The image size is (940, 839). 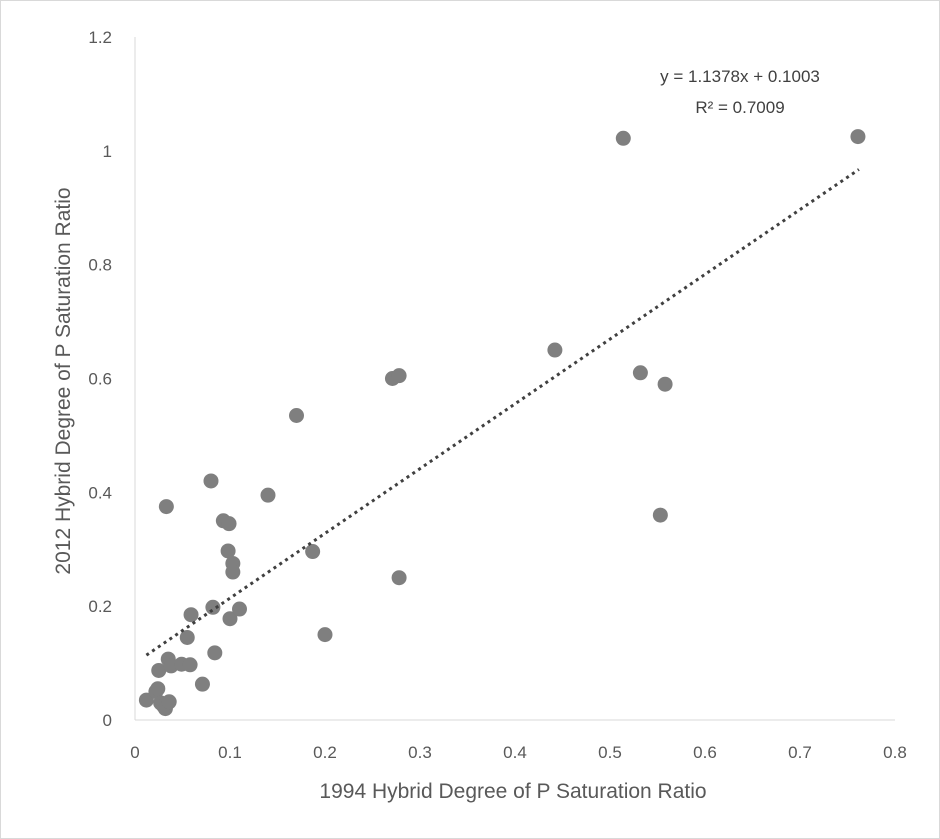 I want to click on trendline-equation: y = 1.1378x + 0.1003, so click(x=740, y=76).